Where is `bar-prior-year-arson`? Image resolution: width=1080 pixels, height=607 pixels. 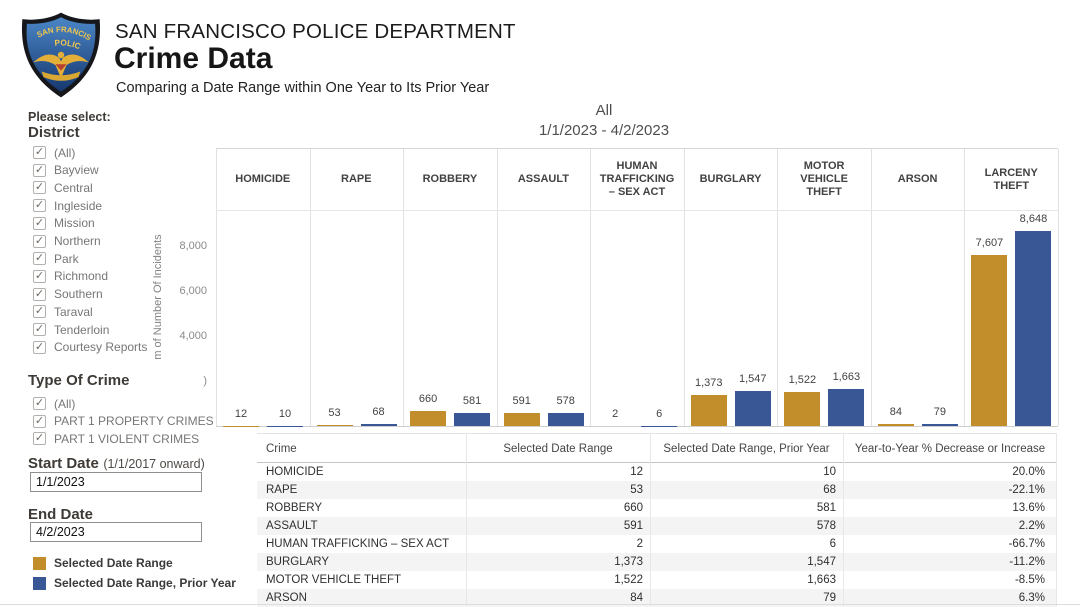 bar-prior-year-arson is located at coordinates (940, 425).